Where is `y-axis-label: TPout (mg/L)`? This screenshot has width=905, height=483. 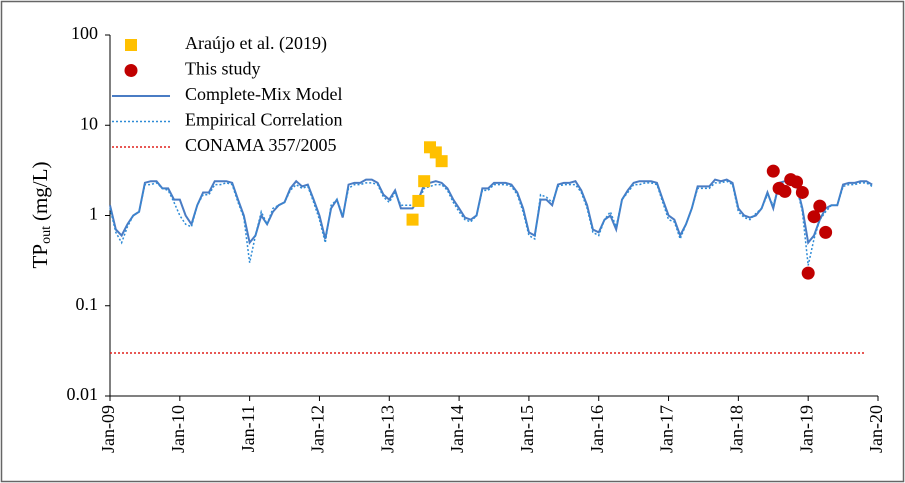 y-axis-label: TPout (mg/L) is located at coordinates (41, 215).